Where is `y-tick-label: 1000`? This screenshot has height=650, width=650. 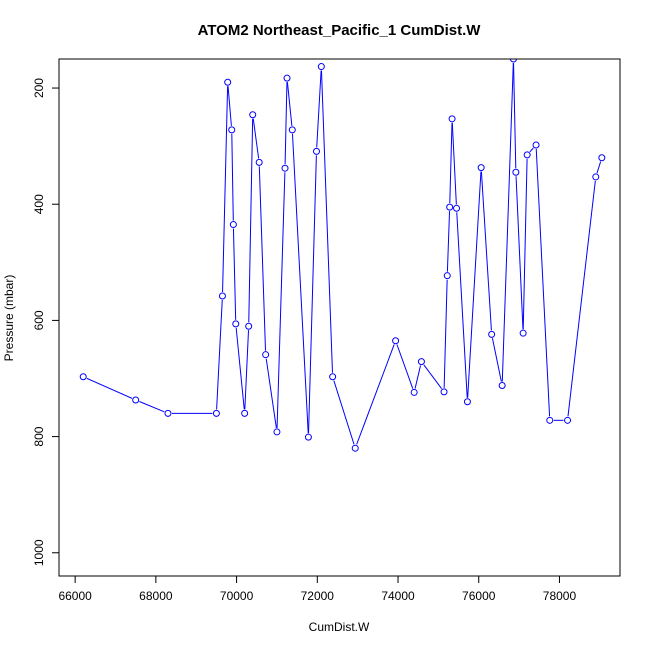 y-tick-label: 1000 is located at coordinates (39, 552).